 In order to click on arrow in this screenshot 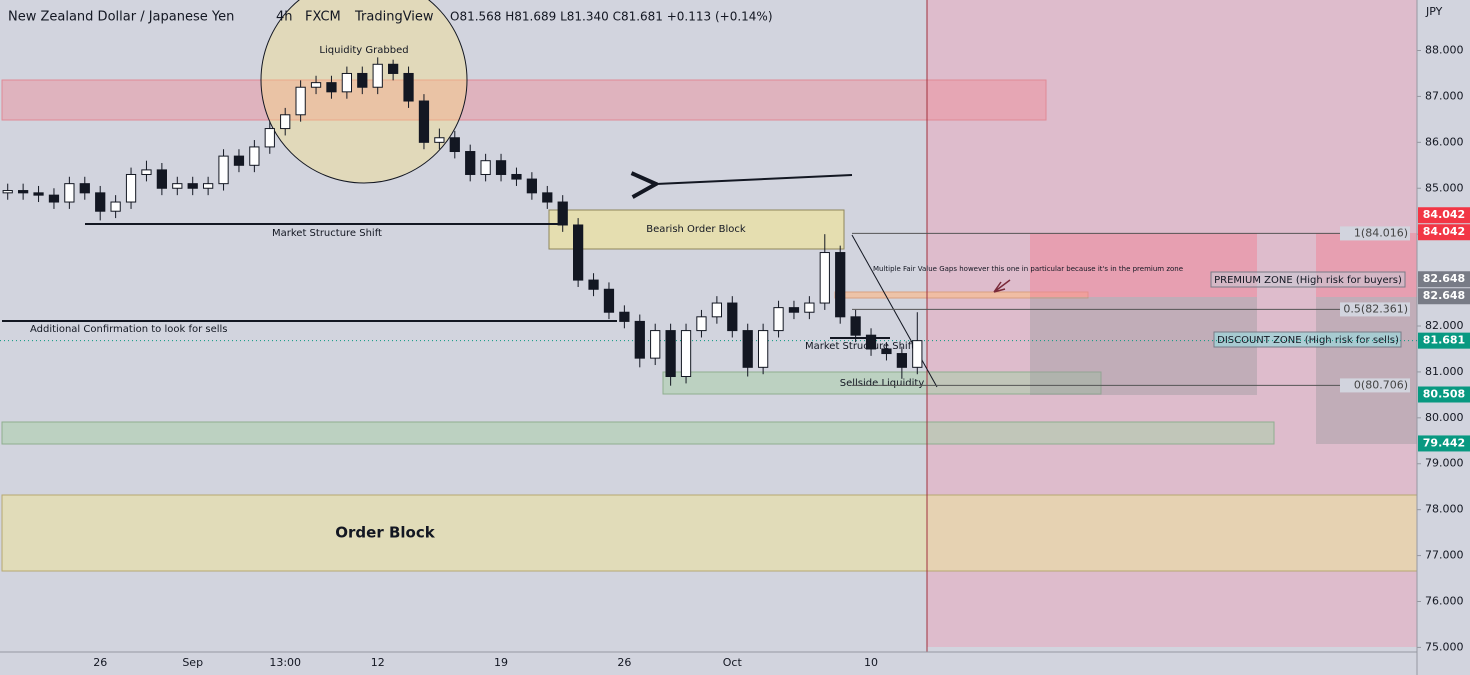, I will do `click(754, 179)`.